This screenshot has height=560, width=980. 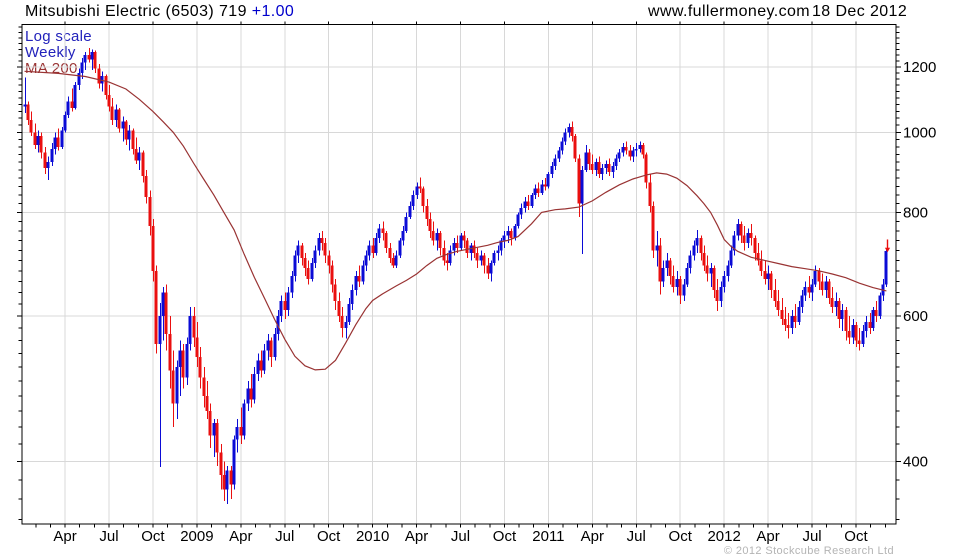 What do you see at coordinates (723, 536) in the screenshot?
I see `x-axis-label: 2012` at bounding box center [723, 536].